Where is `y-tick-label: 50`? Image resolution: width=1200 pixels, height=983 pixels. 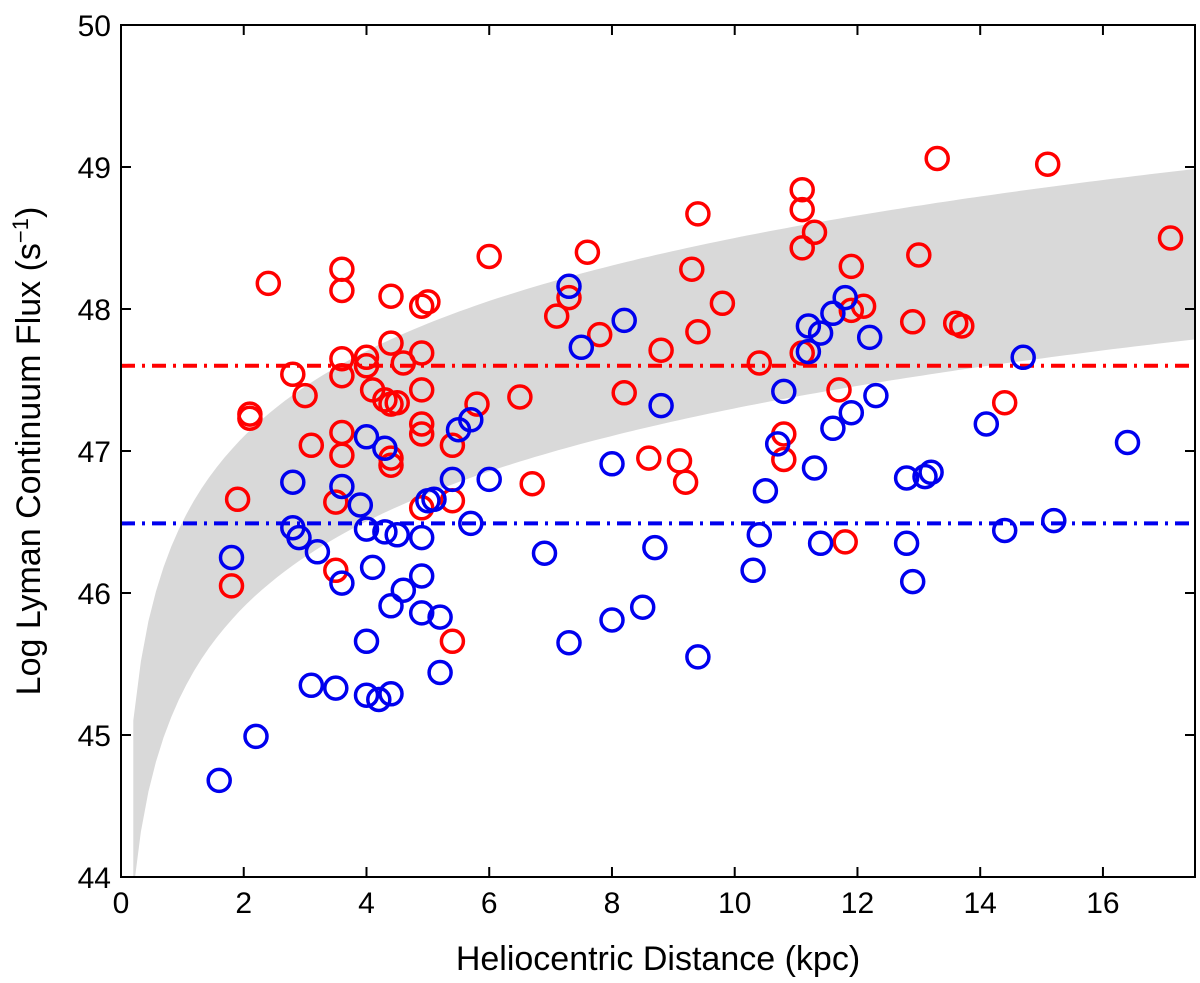
y-tick-label: 50 is located at coordinates (94, 26).